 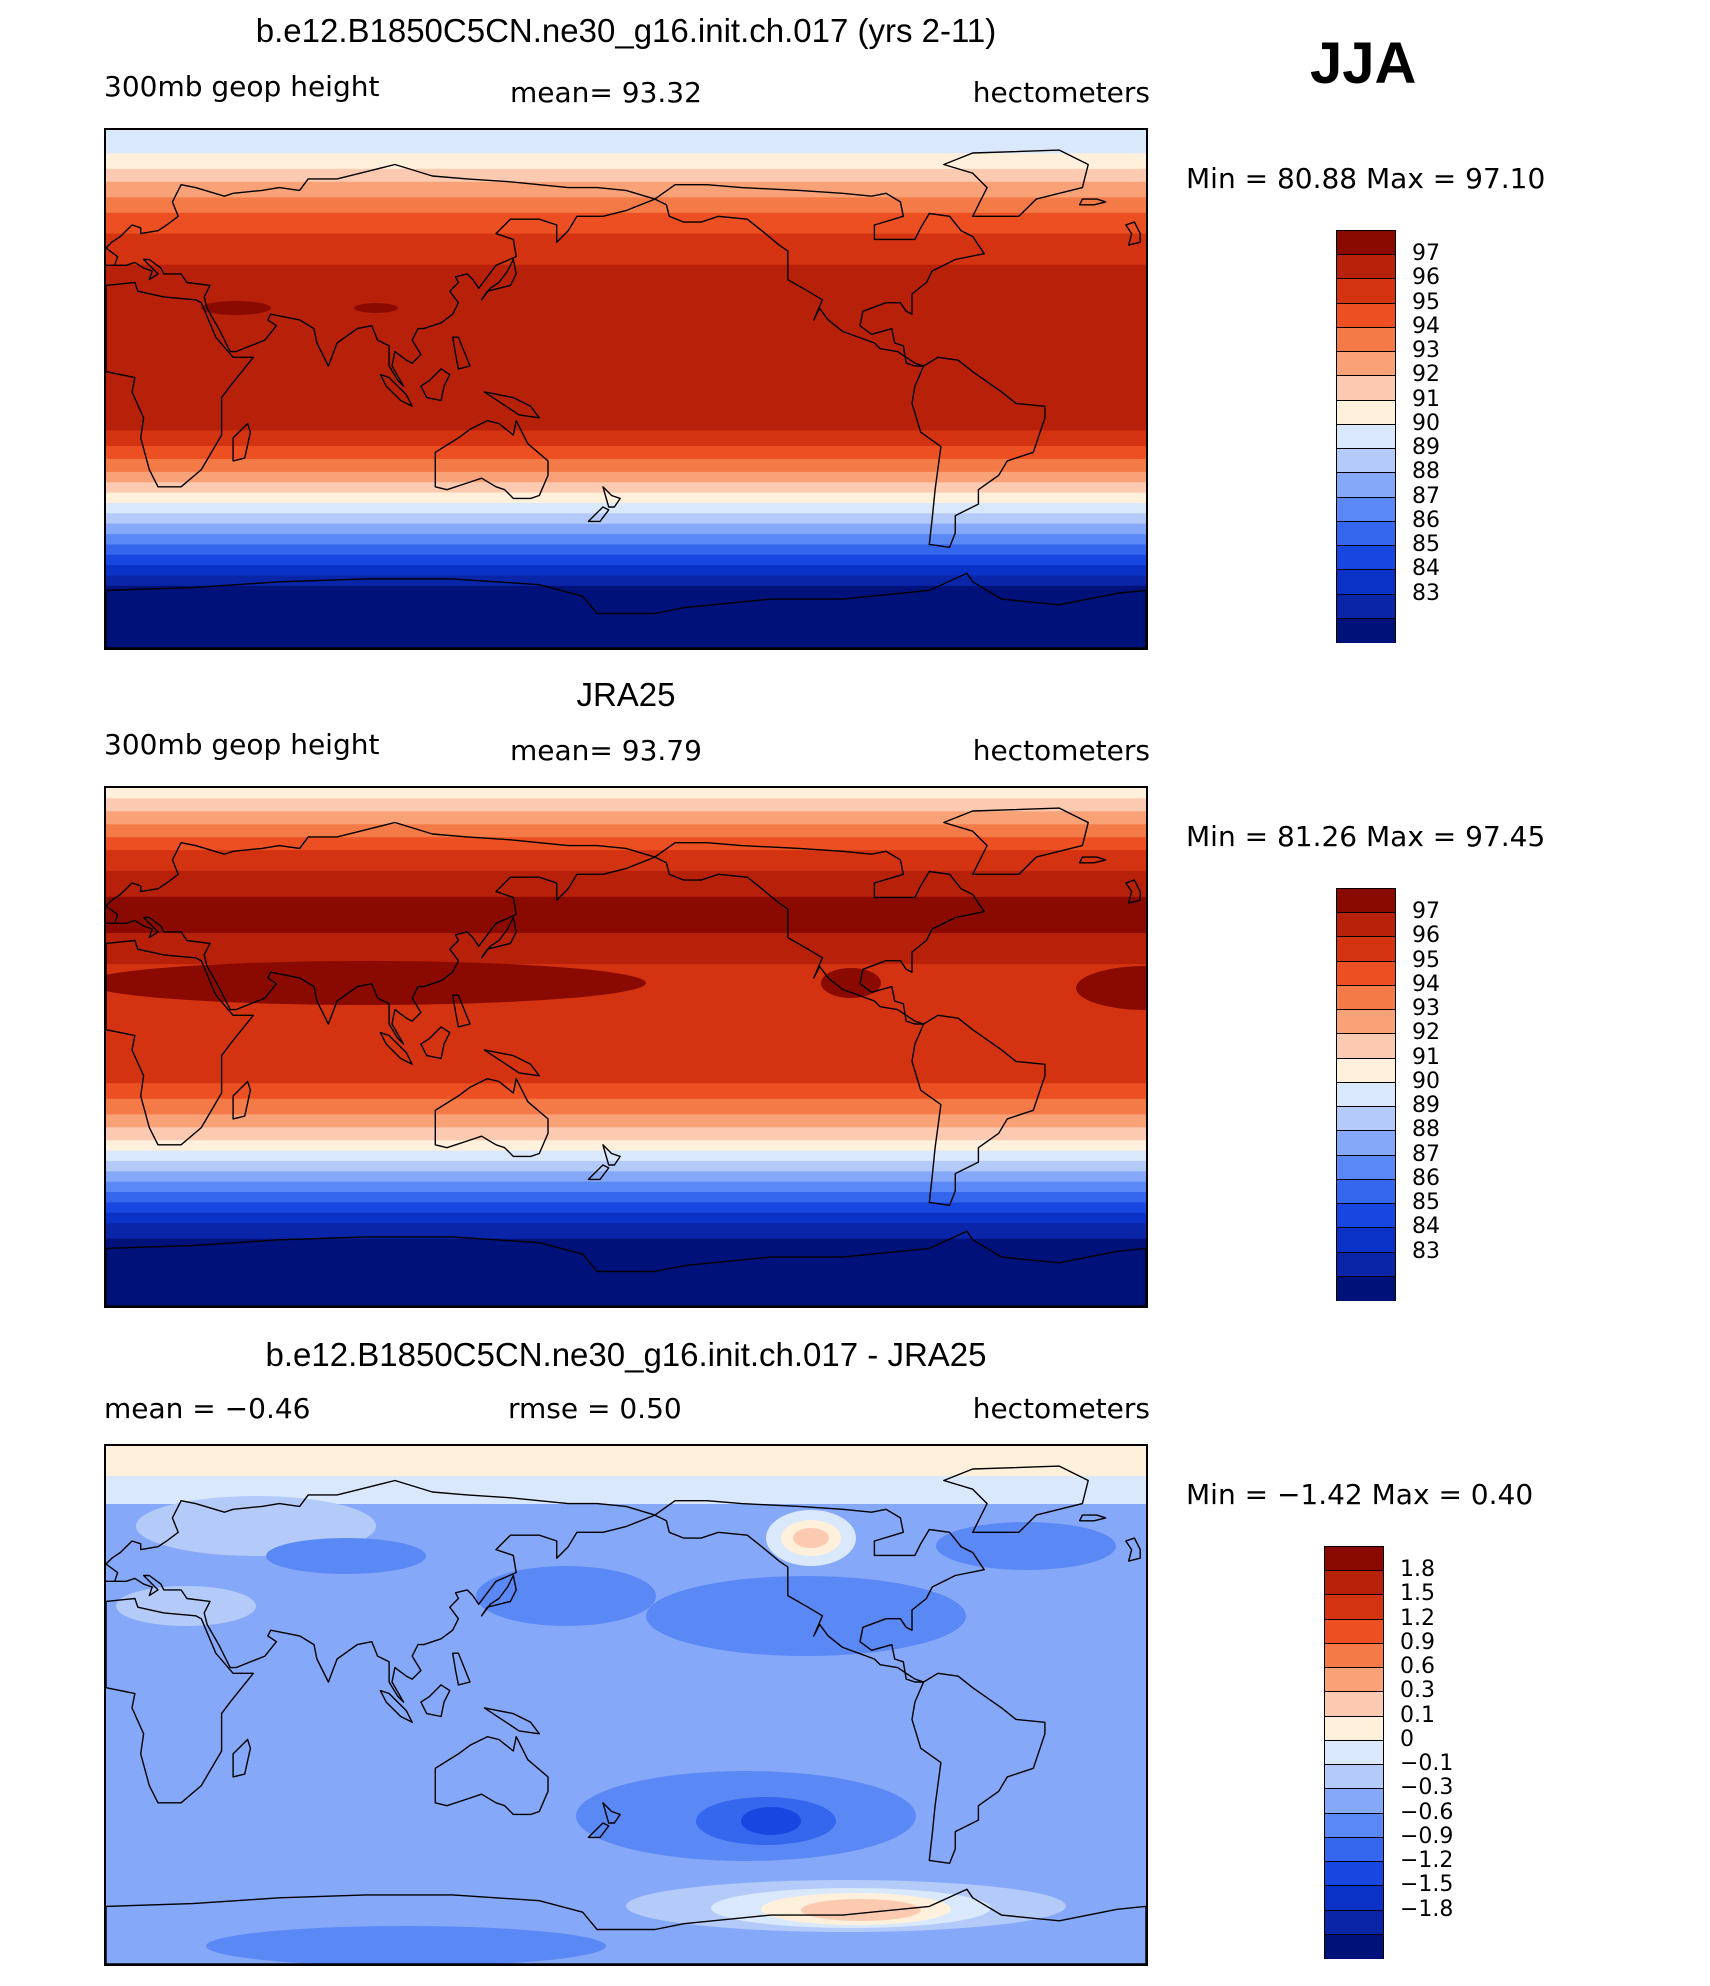 What do you see at coordinates (1427, 1764) in the screenshot?
I see `colorbar-label: −0.1` at bounding box center [1427, 1764].